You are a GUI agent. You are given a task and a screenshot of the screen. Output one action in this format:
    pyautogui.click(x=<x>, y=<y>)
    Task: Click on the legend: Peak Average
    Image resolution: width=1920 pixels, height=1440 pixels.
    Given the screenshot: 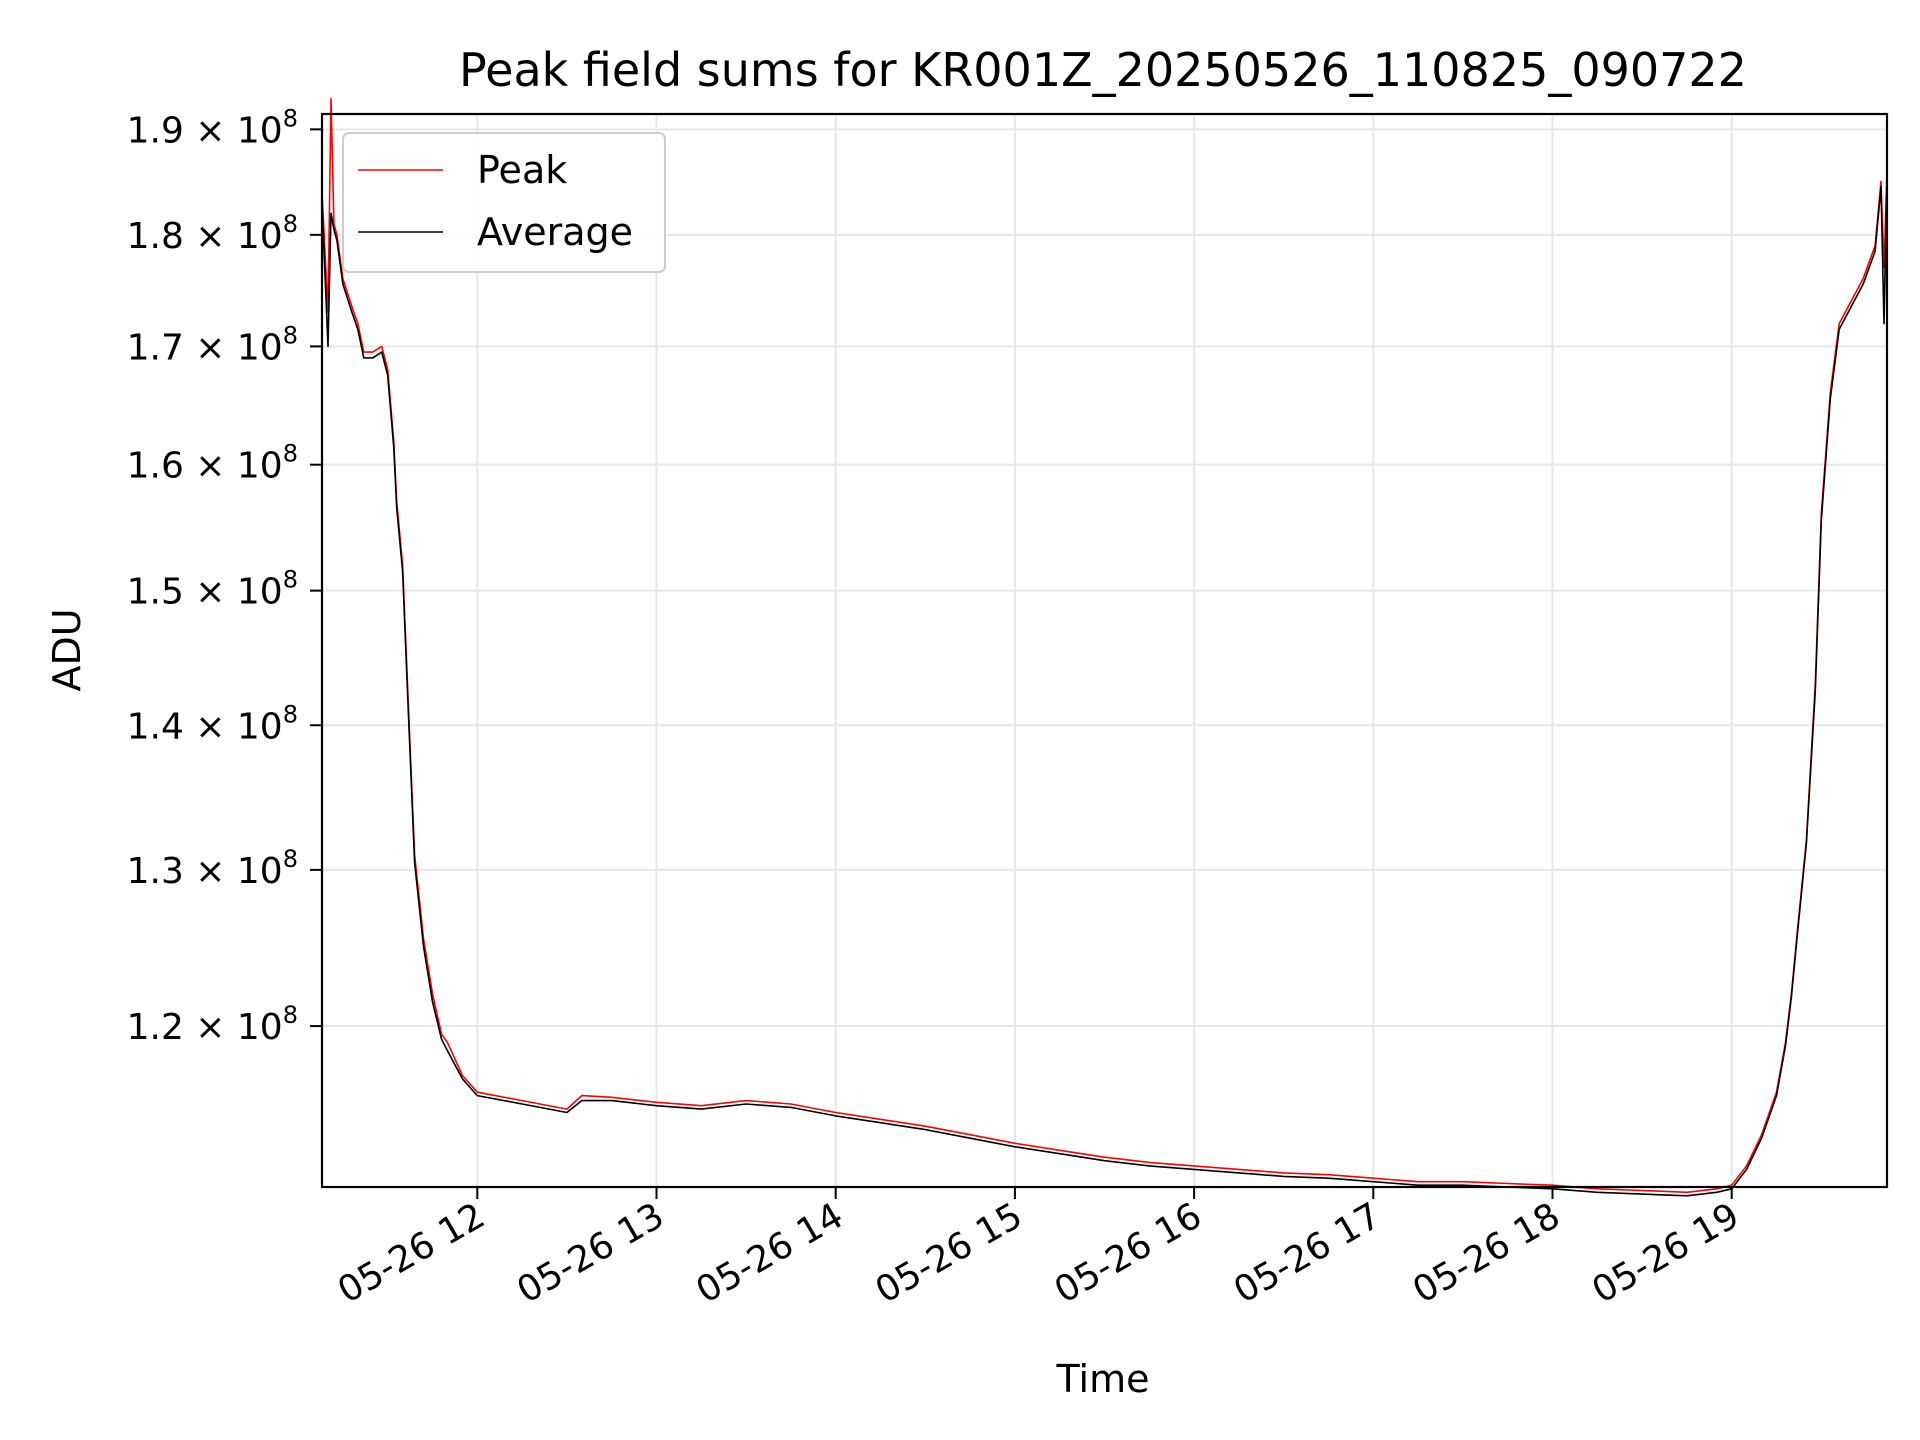 What is the action you would take?
    pyautogui.click(x=504, y=202)
    